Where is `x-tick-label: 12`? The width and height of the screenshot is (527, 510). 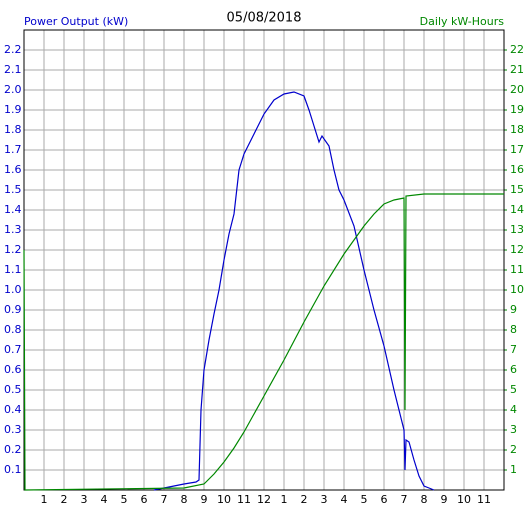
x-tick-label: 12 is located at coordinates (264, 499).